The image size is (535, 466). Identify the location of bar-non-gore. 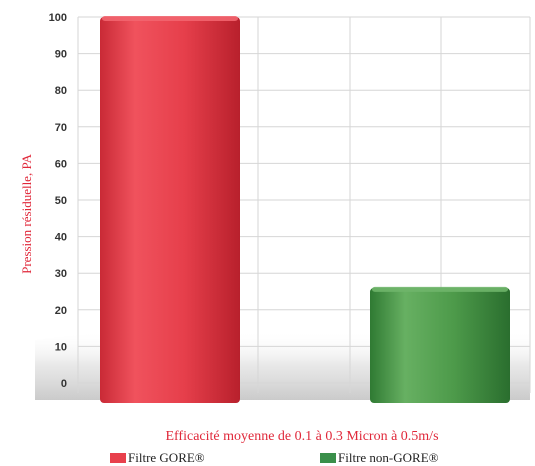
(440, 344).